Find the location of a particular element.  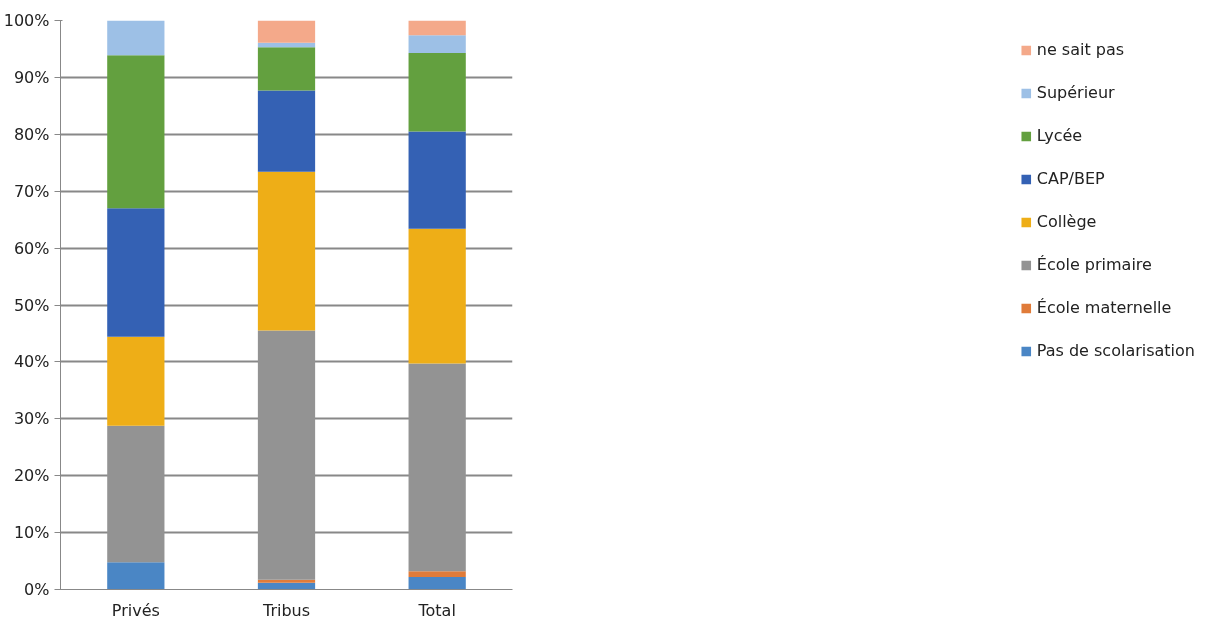

y-tick-label: 50% is located at coordinates (31, 305).